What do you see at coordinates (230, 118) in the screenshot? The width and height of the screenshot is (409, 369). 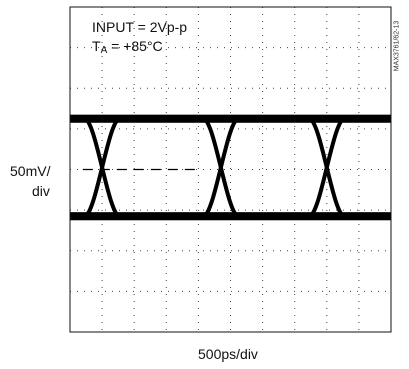 I see `trace-high-rail` at bounding box center [230, 118].